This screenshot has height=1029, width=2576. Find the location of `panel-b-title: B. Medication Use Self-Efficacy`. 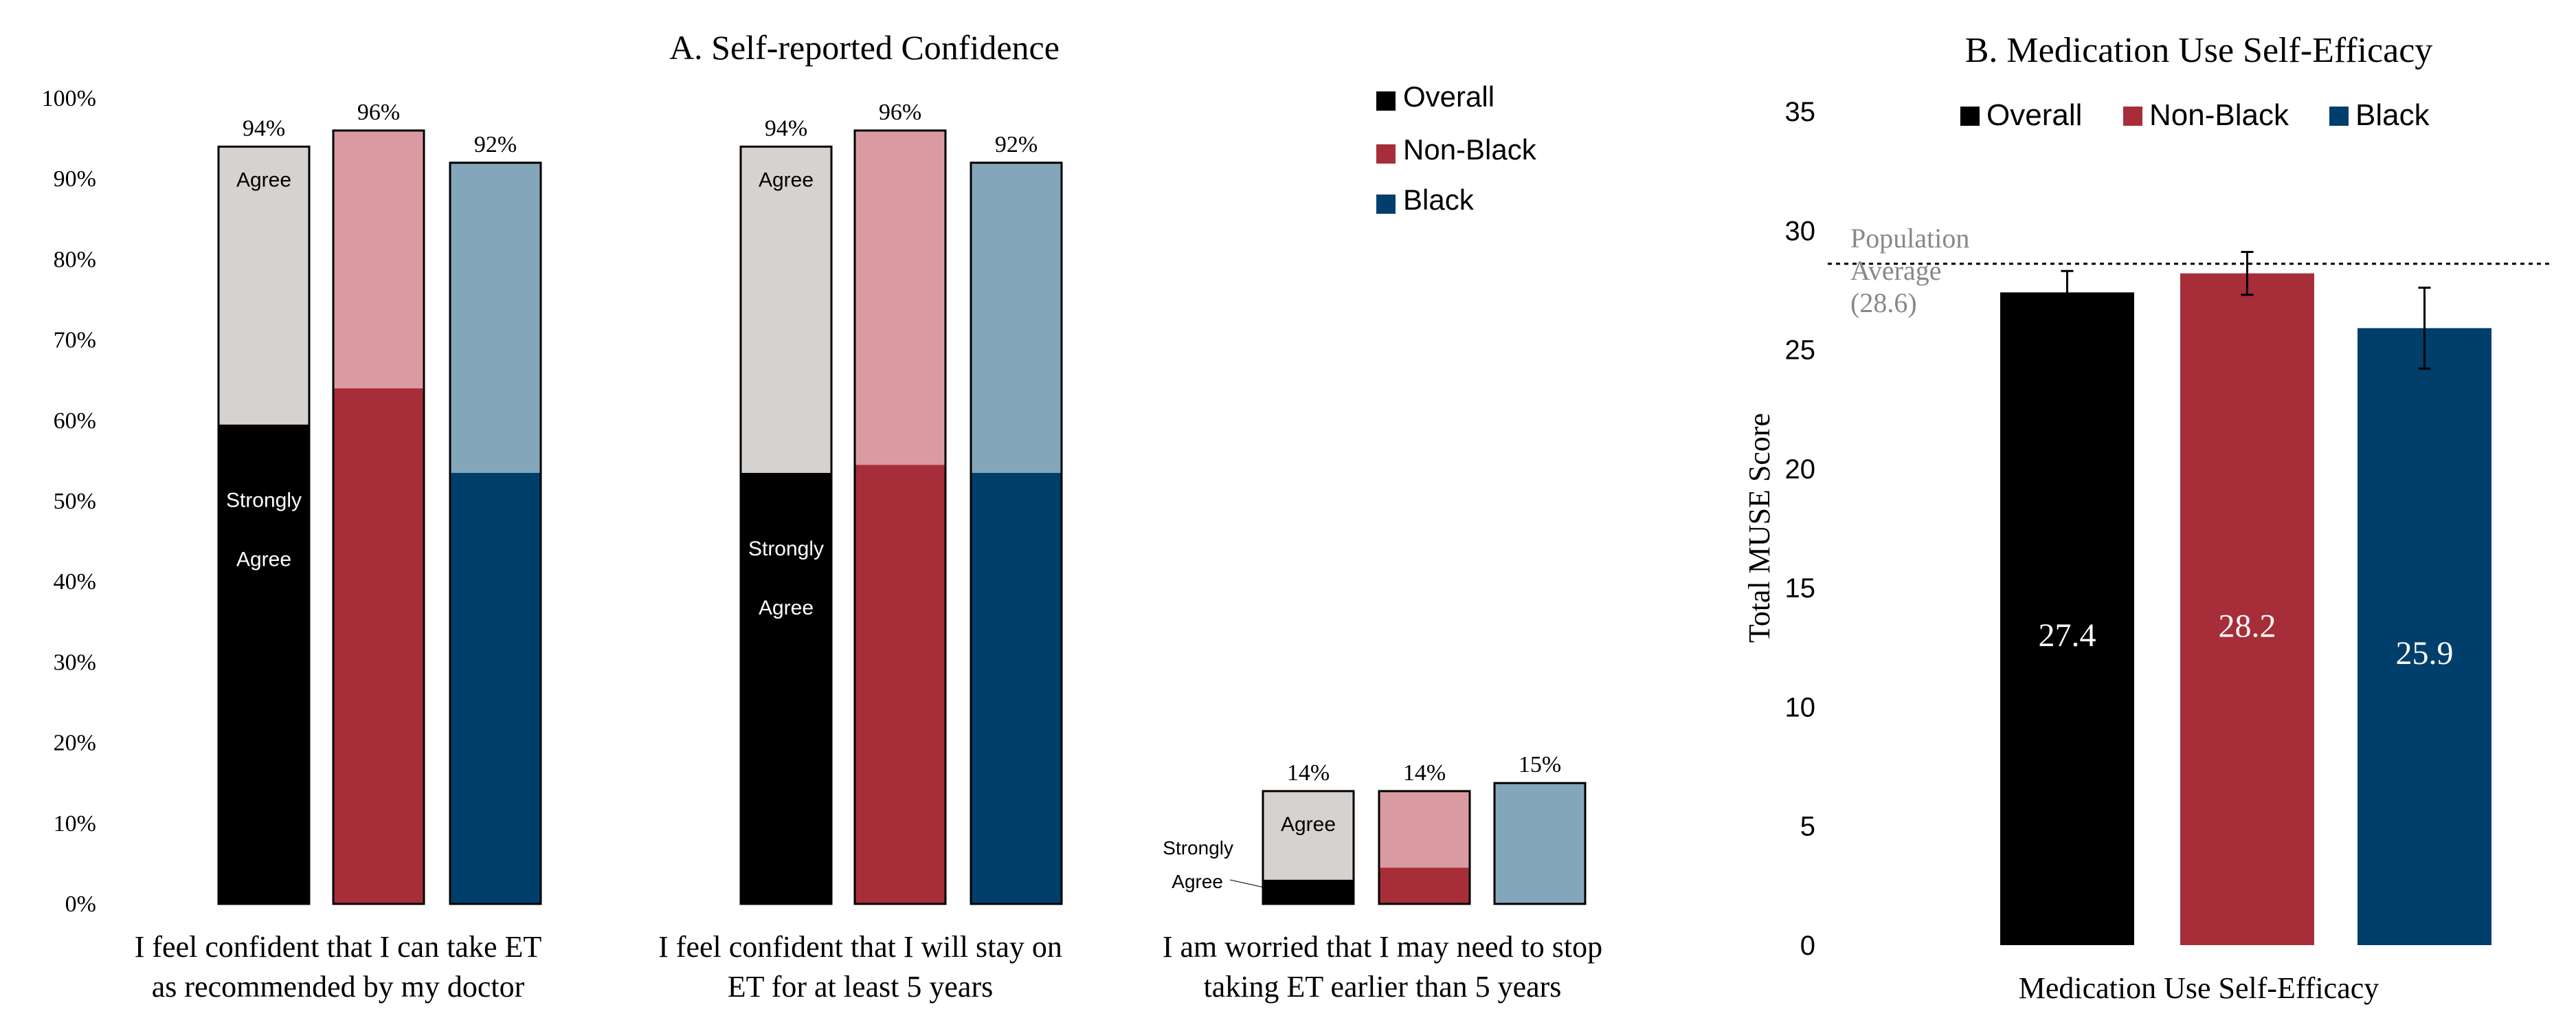

panel-b-title: B. Medication Use Self-Efficacy is located at coordinates (2199, 50).